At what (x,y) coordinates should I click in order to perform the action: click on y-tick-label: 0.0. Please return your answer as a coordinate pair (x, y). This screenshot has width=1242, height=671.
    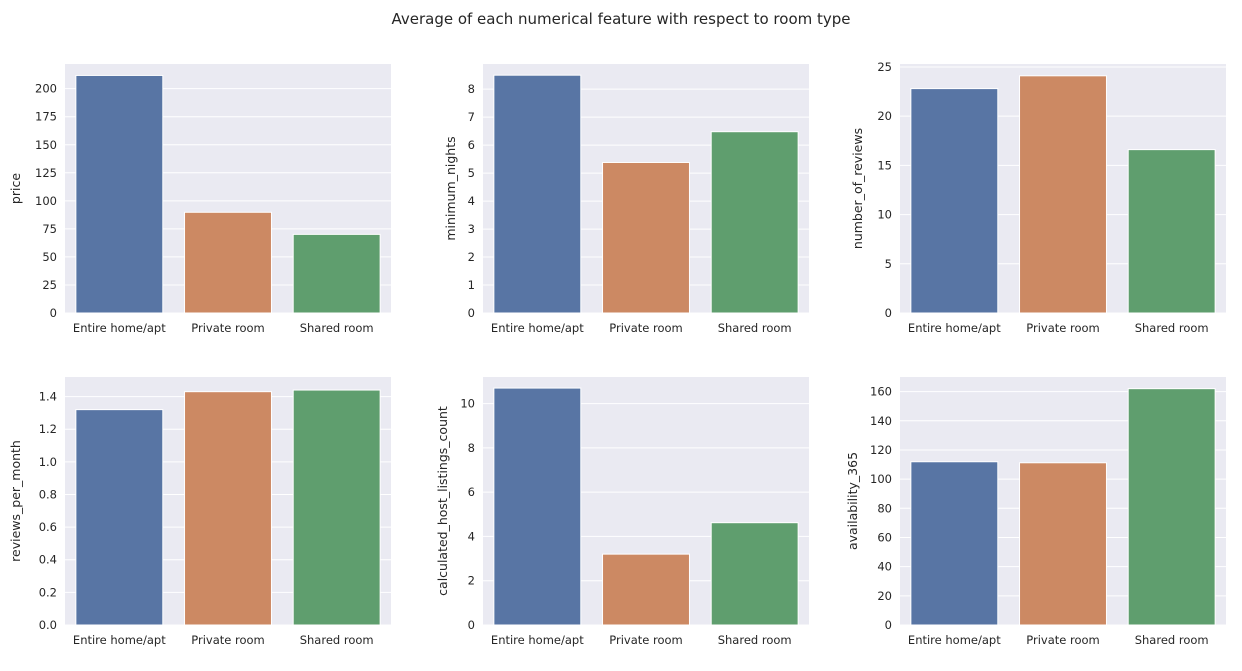
    Looking at the image, I should click on (48, 625).